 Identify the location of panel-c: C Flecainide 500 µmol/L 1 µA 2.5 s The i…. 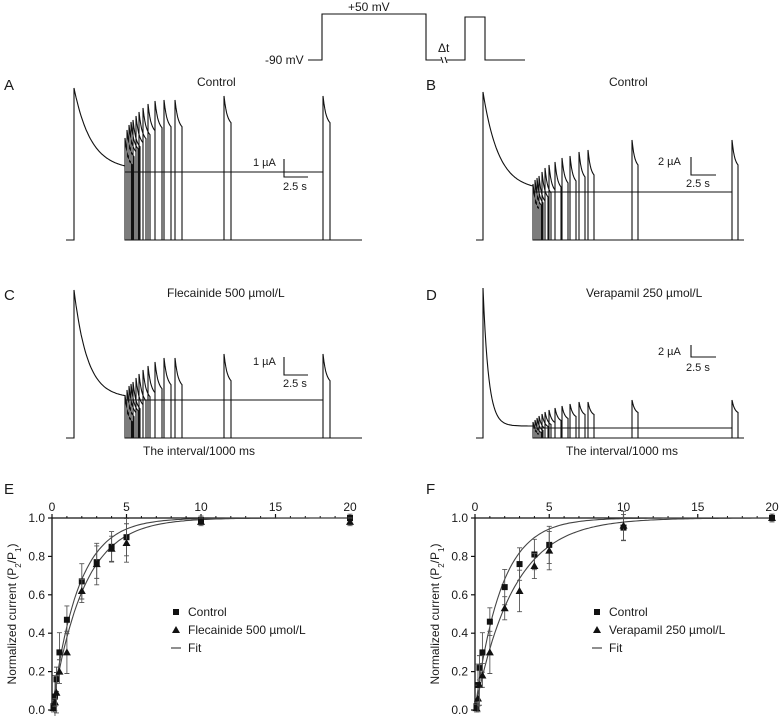
(183, 372).